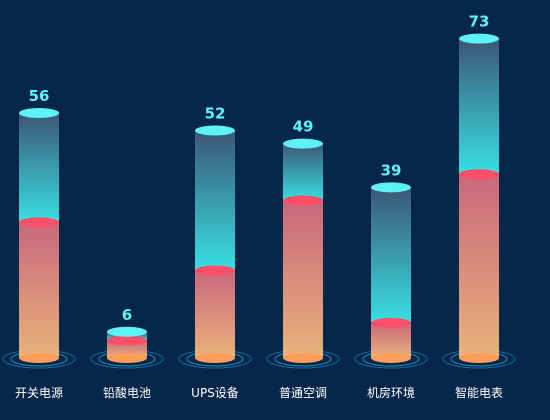 This screenshot has width=550, height=420. Describe the element at coordinates (479, 392) in the screenshot. I see `category-tick-label: 智能电表` at that location.